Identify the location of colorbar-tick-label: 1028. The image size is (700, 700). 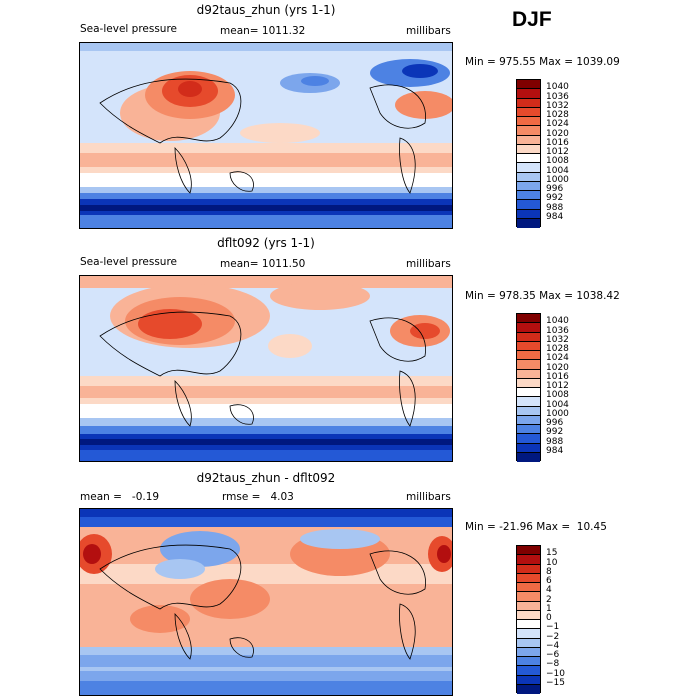
(557, 349).